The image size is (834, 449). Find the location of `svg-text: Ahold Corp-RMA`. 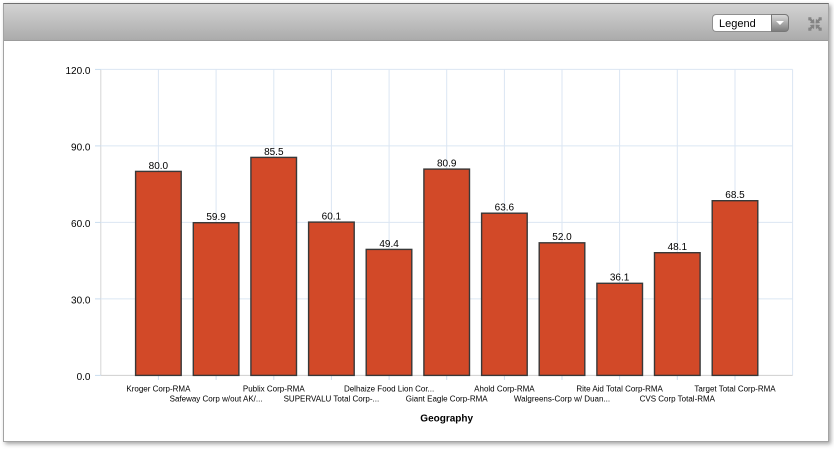

svg-text: Ahold Corp-RMA is located at coordinates (504, 389).